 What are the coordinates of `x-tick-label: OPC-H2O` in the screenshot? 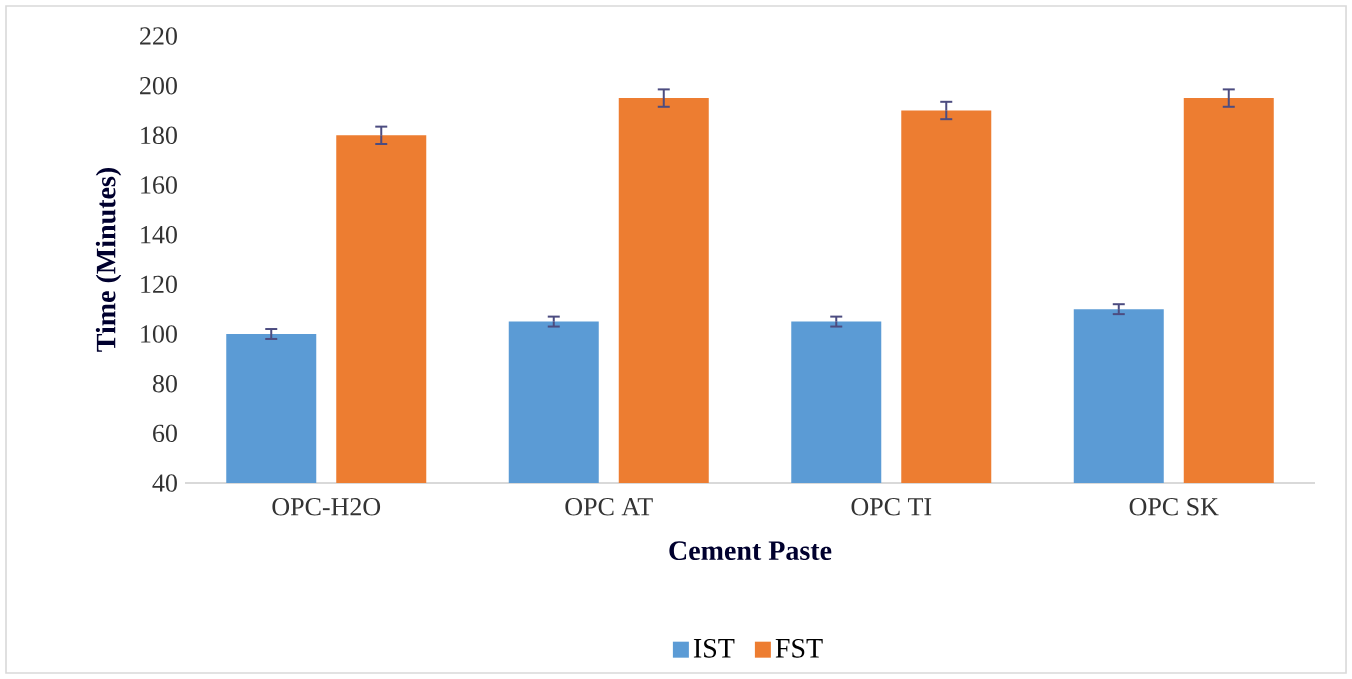 It's located at (326, 507).